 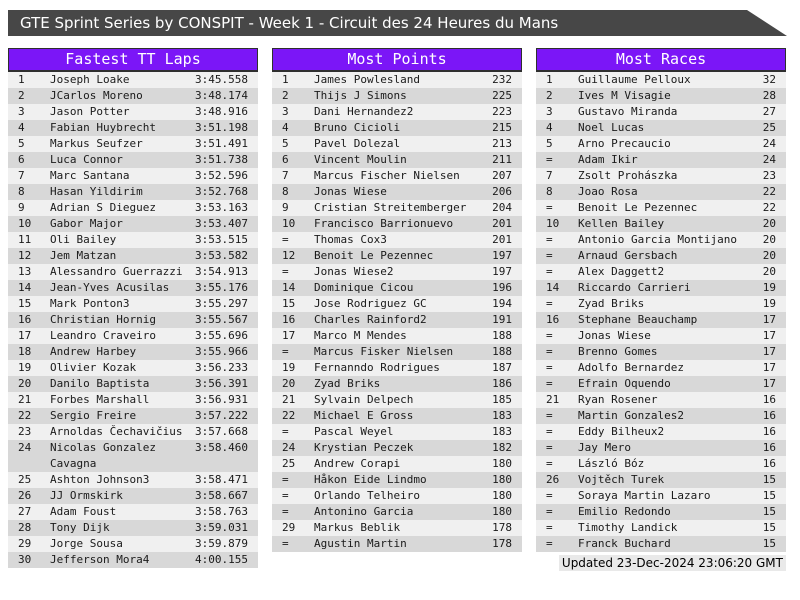 I want to click on rank-cell: 7, so click(x=549, y=175).